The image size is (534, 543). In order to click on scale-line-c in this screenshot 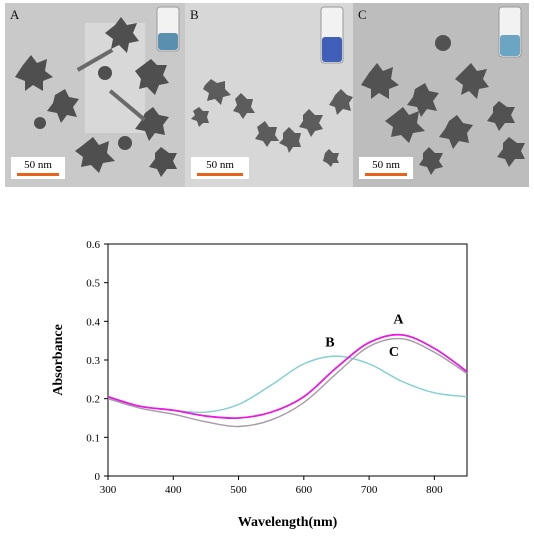, I will do `click(386, 174)`.